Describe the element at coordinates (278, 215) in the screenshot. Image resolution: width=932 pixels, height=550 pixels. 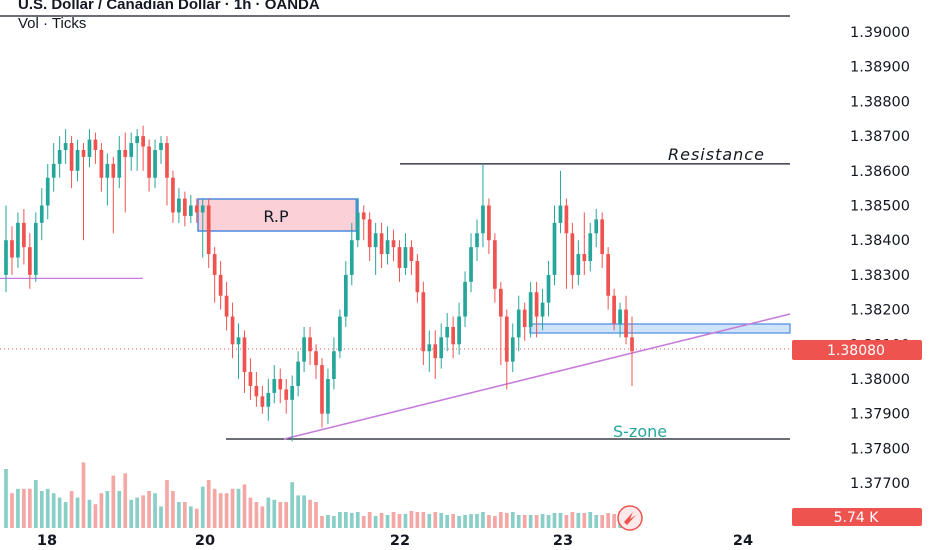
I see `rp-box` at that location.